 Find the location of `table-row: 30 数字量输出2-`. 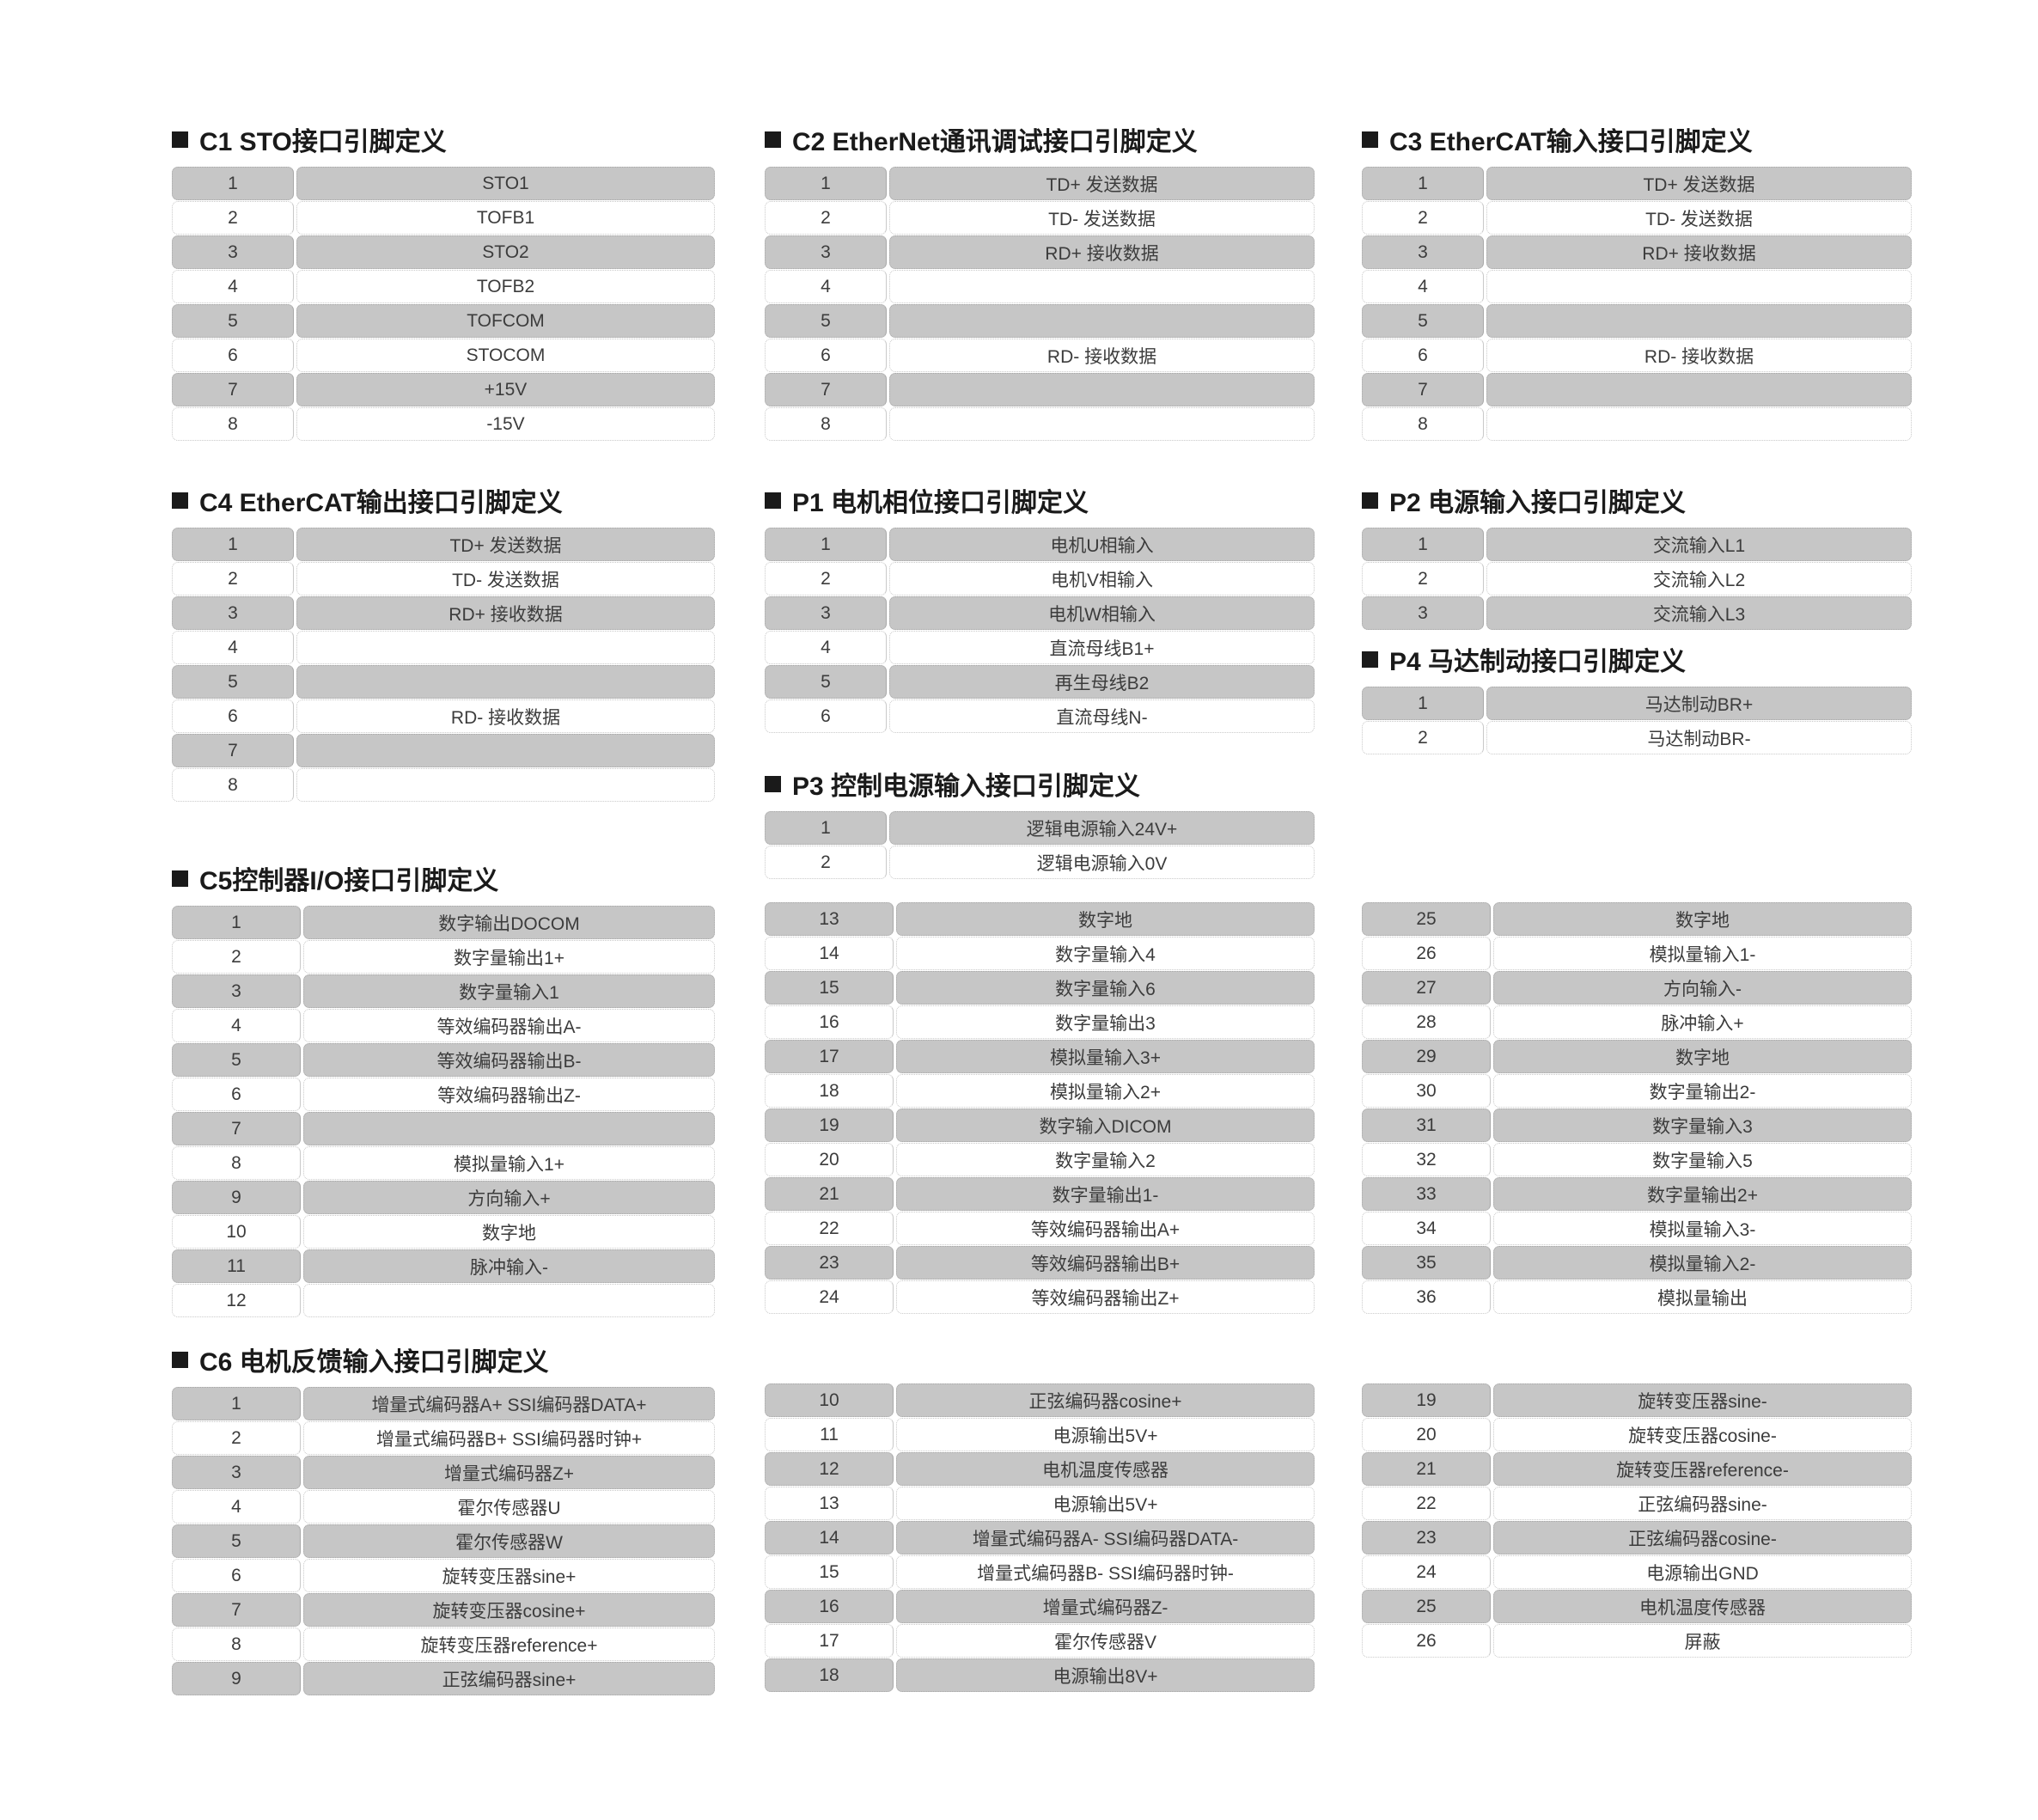

table-row: 30 数字量输出2- is located at coordinates (1637, 1091).